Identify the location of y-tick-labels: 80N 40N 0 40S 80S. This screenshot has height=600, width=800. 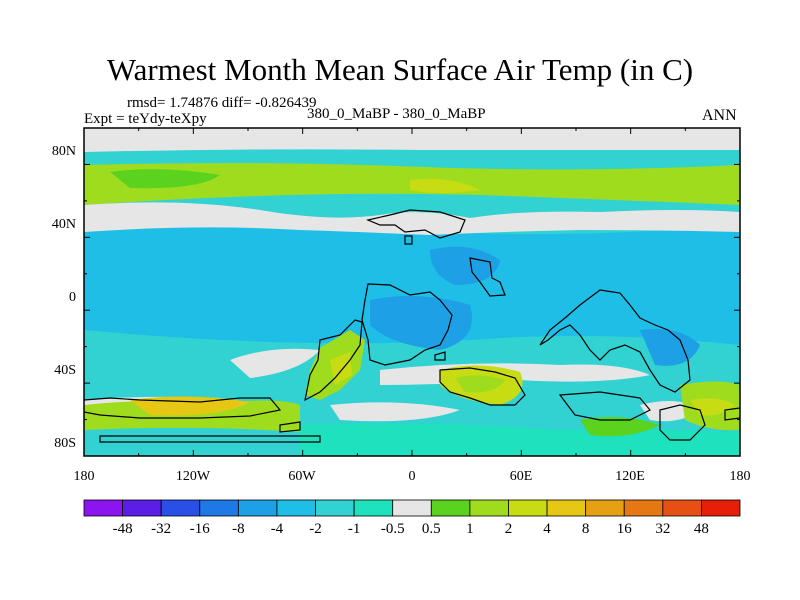
(64, 297).